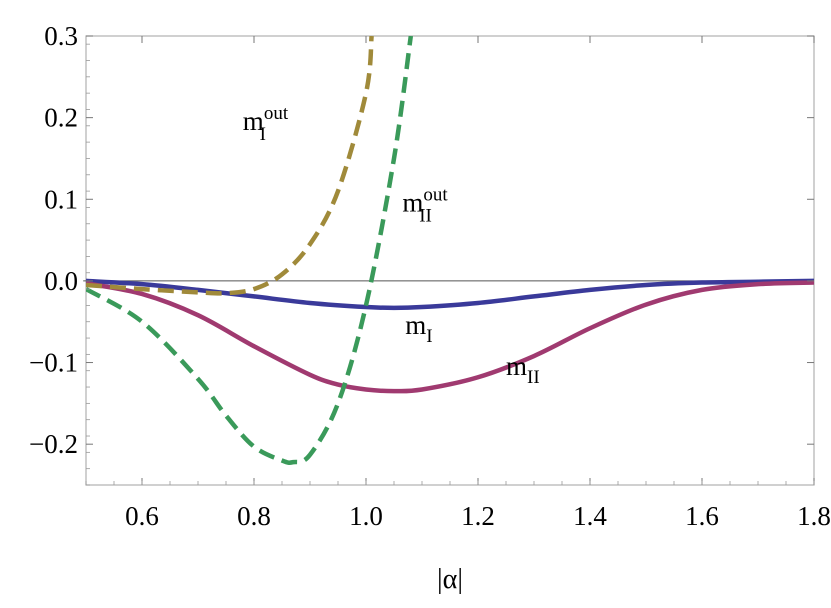 The height and width of the screenshot is (608, 831). I want to click on y-tick-label: 0.3, so click(61, 36).